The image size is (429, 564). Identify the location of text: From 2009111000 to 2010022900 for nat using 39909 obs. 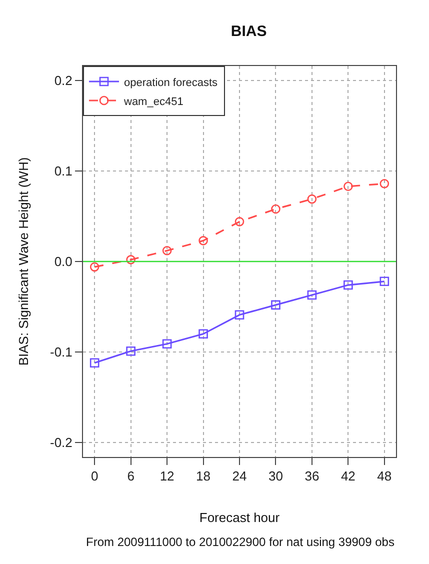
(240, 542).